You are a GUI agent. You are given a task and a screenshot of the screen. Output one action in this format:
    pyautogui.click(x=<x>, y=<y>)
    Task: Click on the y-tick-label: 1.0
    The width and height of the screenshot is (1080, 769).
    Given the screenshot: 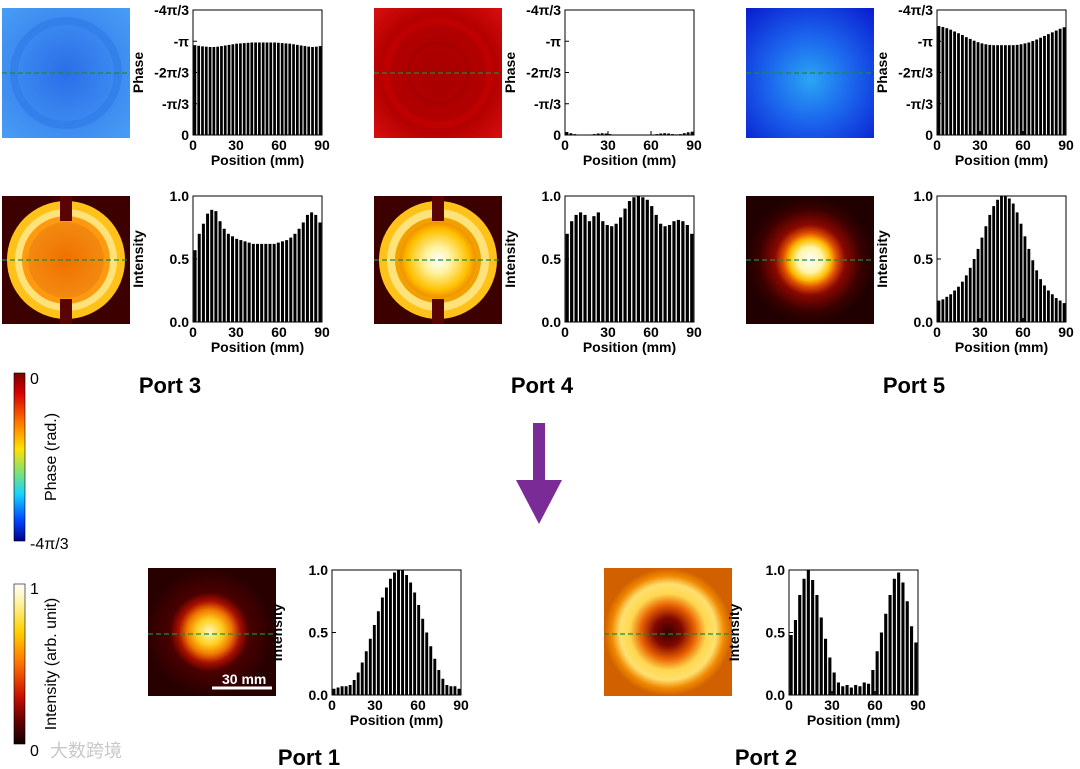 What is the action you would take?
    pyautogui.click(x=924, y=196)
    